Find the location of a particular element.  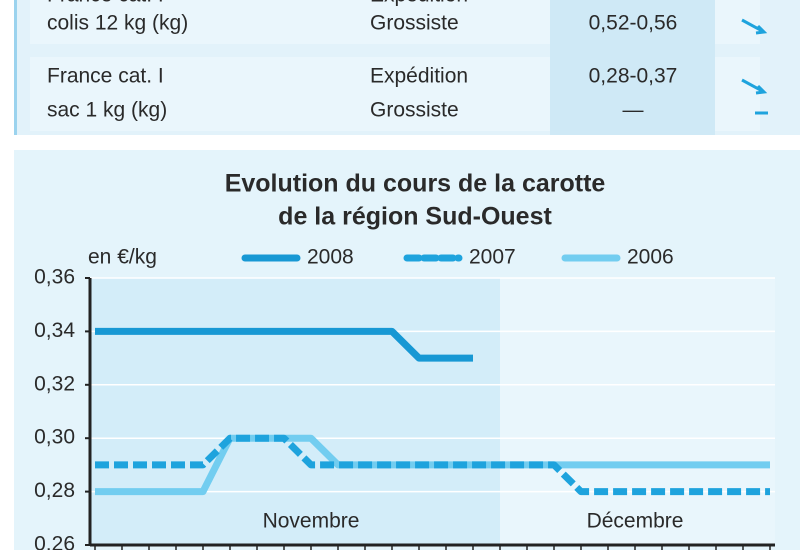

price: 0,52-0,56 is located at coordinates (633, 23).